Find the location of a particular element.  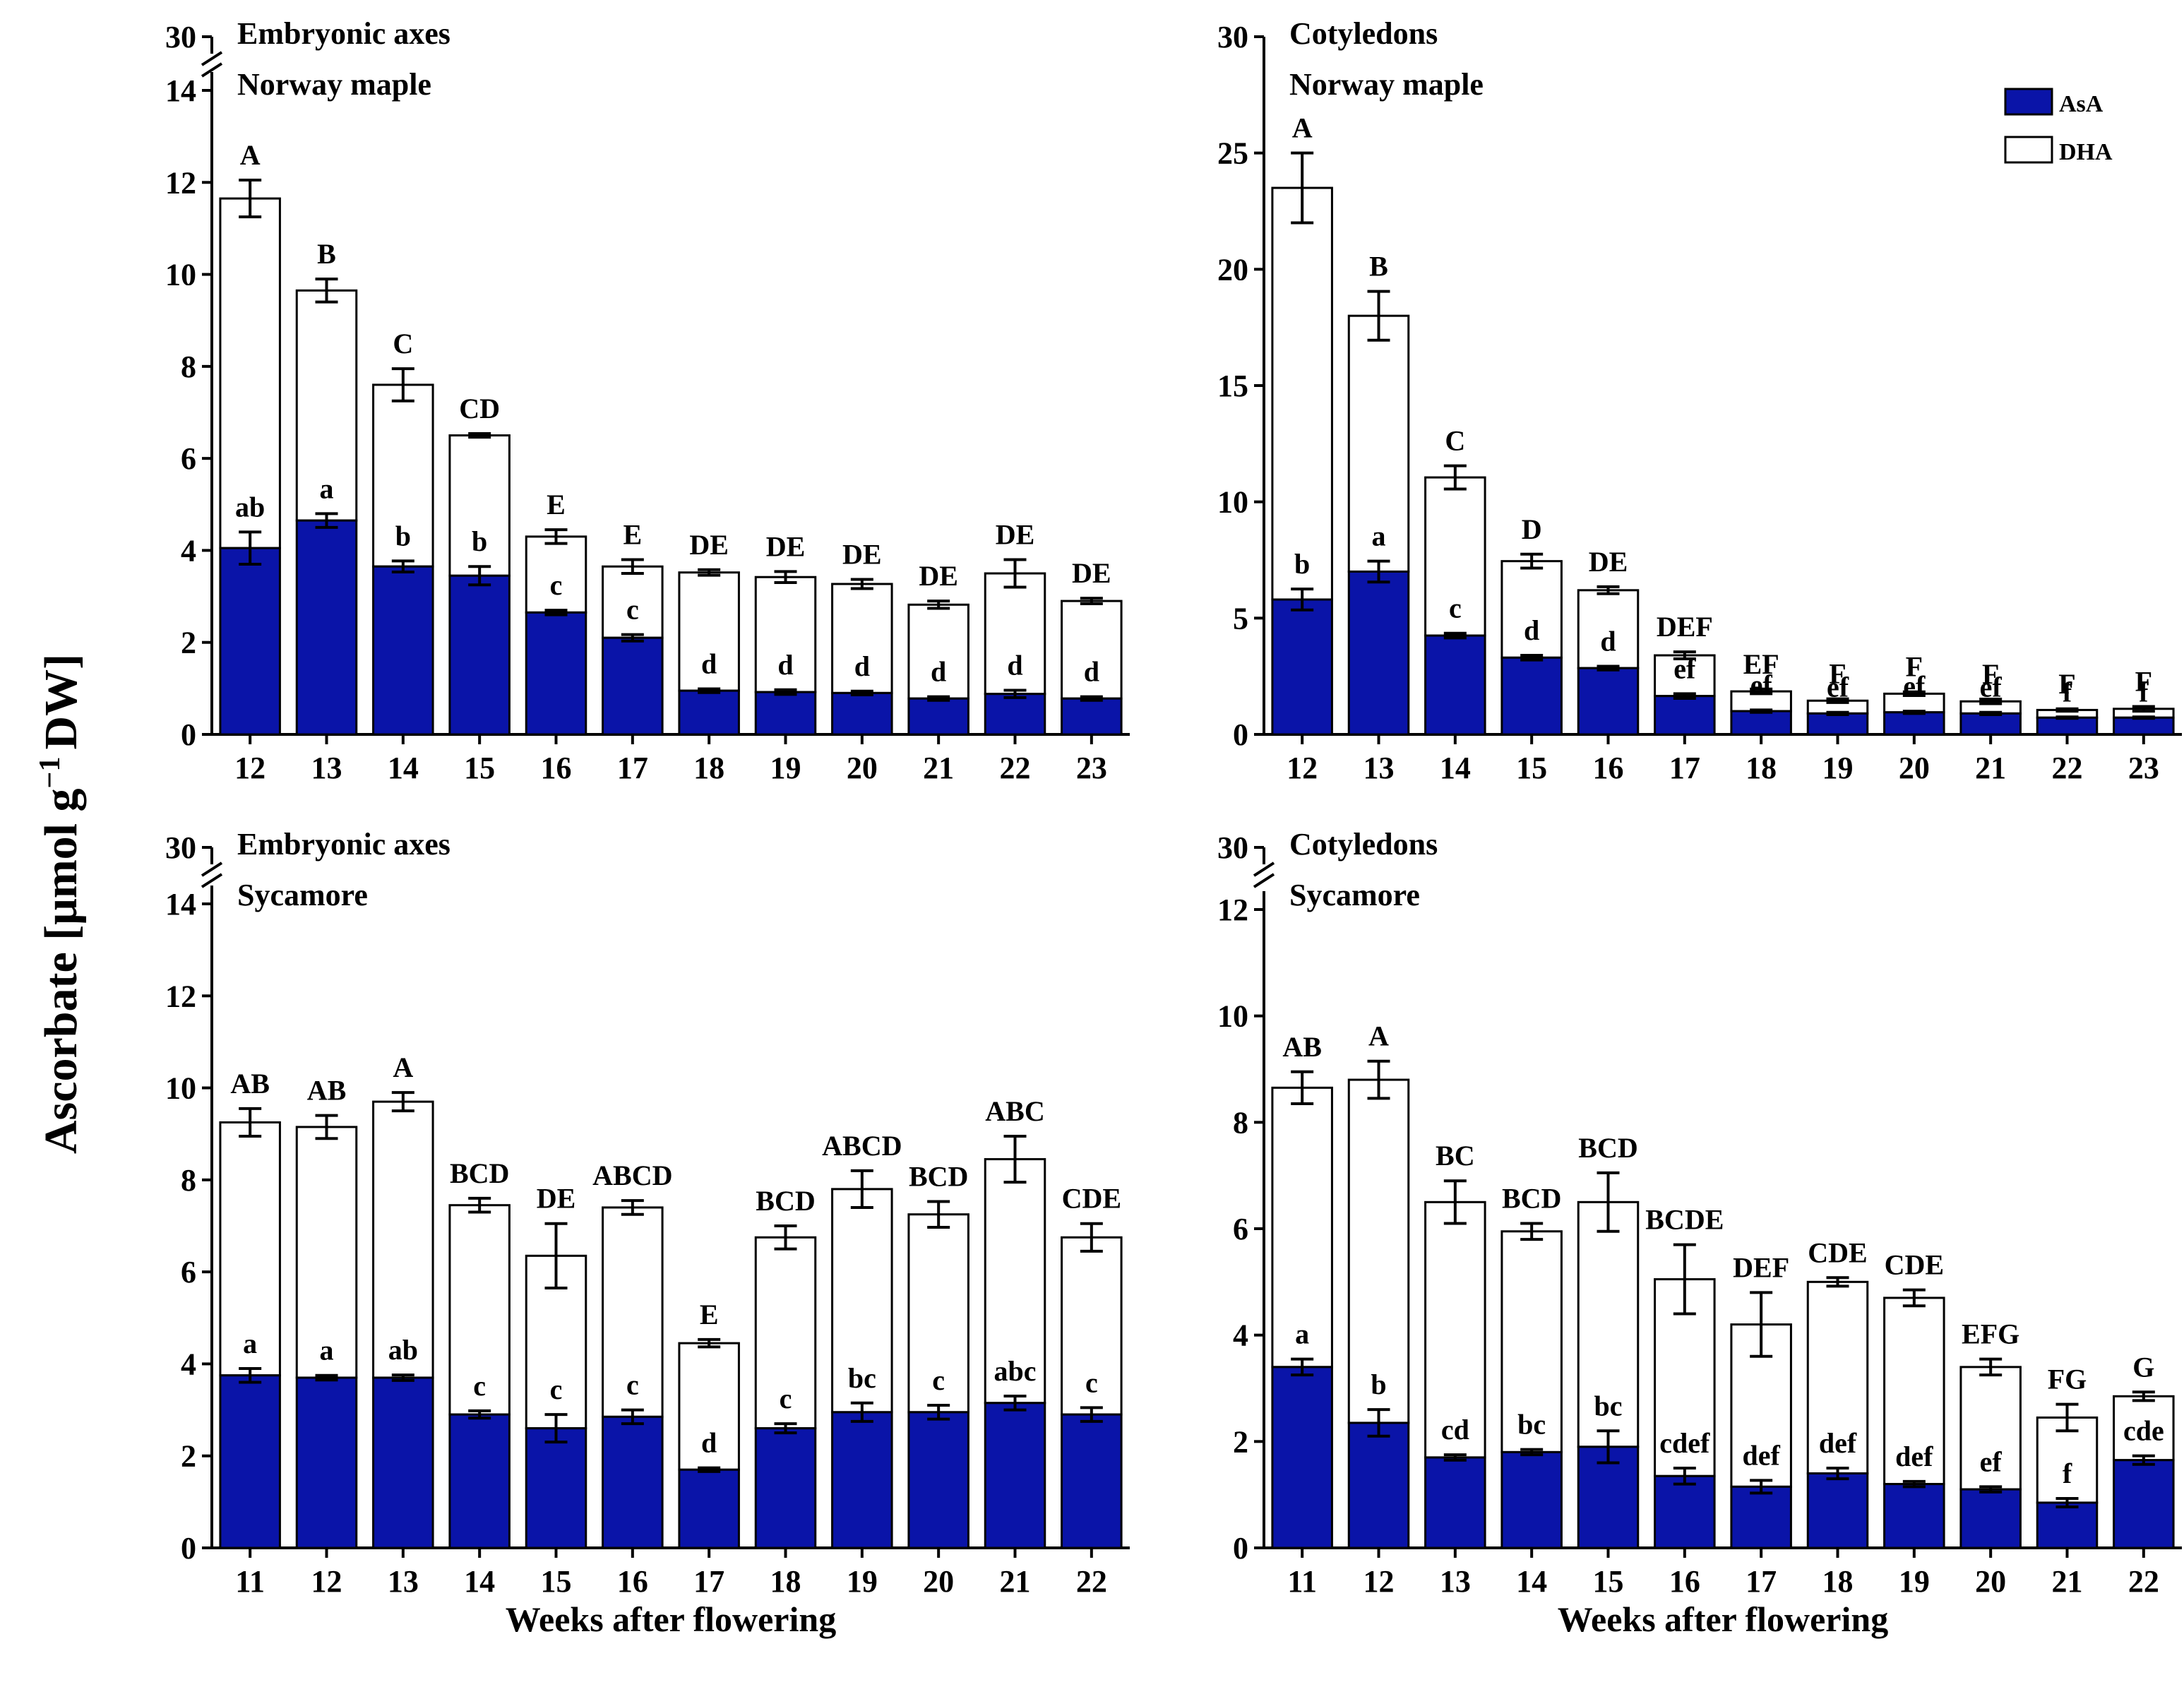

y-tick-label: 14 is located at coordinates (180, 904).